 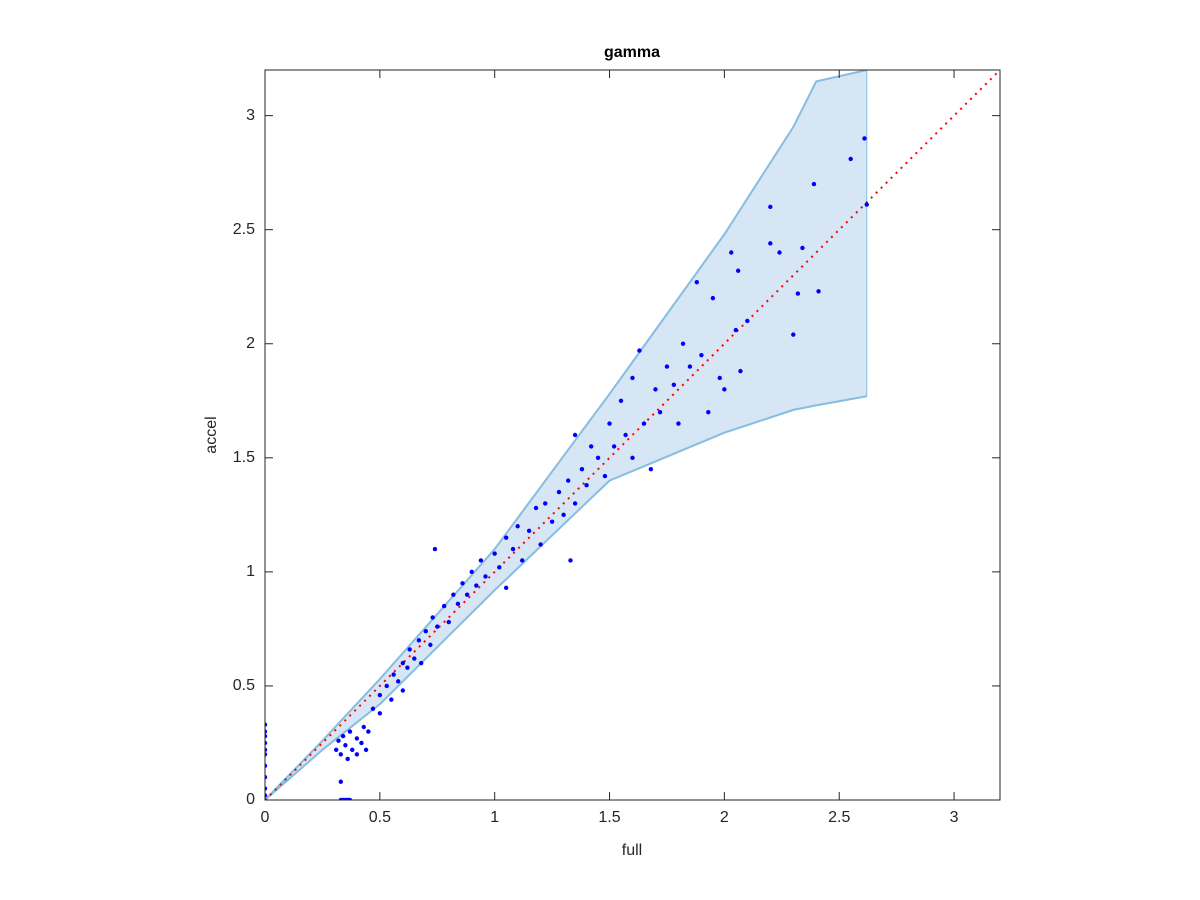 I want to click on x-tick-label: 0, so click(x=265, y=817).